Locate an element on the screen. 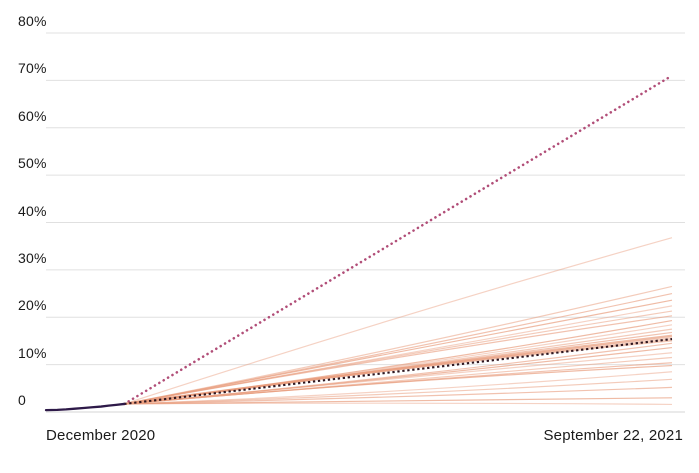 The width and height of the screenshot is (699, 473). vaccinations-to-date-line is located at coordinates (85, 407).